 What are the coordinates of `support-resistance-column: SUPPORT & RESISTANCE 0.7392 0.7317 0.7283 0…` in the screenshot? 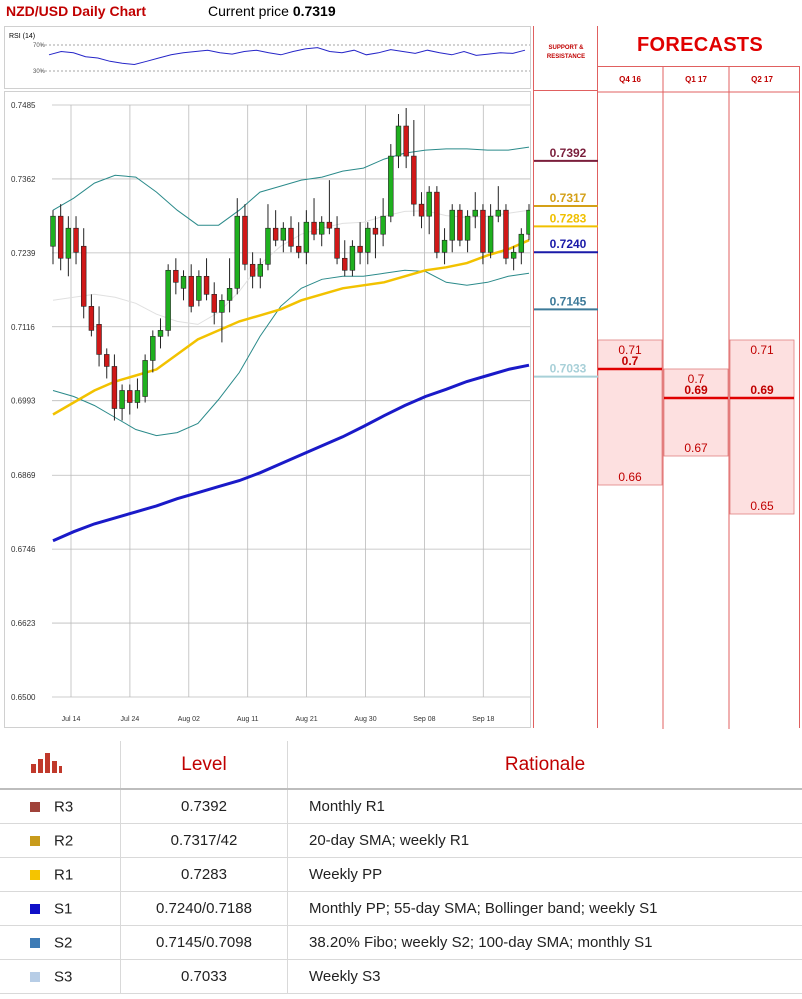 It's located at (565, 377).